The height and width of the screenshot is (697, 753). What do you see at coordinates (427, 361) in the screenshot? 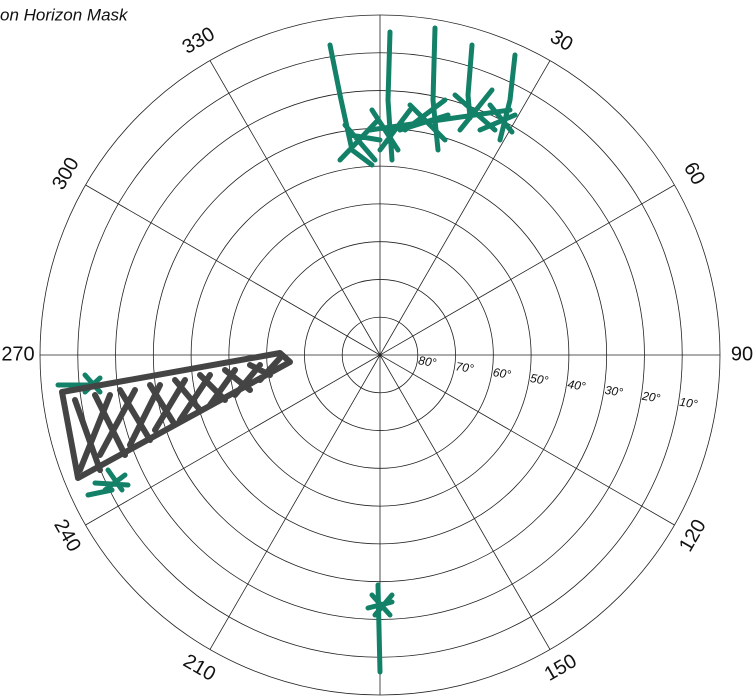
I see `r-tick-label: 80°` at bounding box center [427, 361].